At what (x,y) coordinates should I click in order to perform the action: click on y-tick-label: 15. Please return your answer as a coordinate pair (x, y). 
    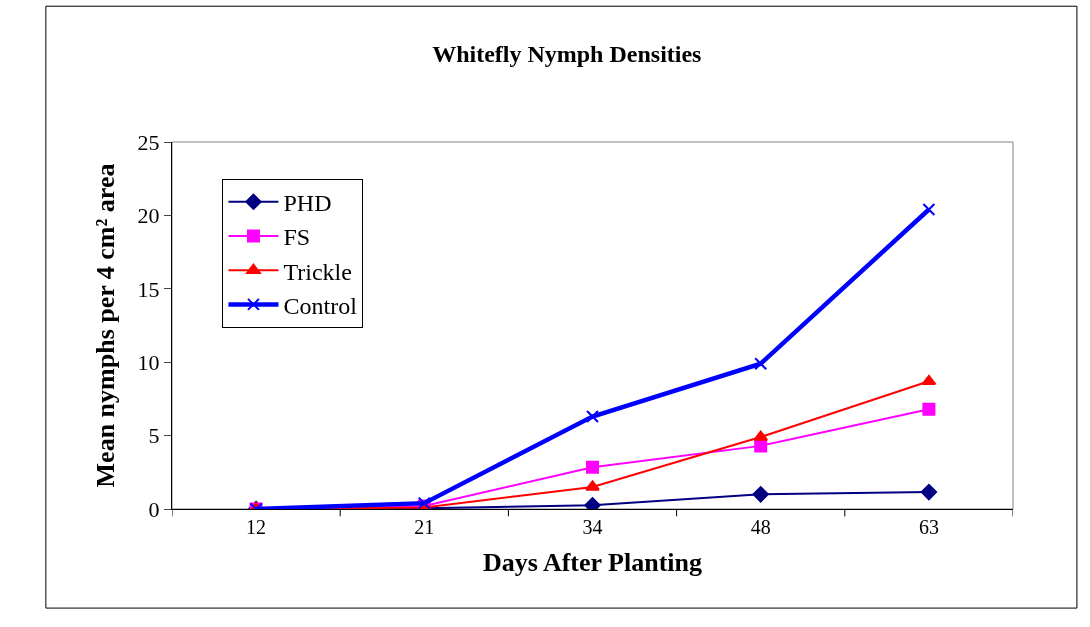
    Looking at the image, I should click on (148, 289).